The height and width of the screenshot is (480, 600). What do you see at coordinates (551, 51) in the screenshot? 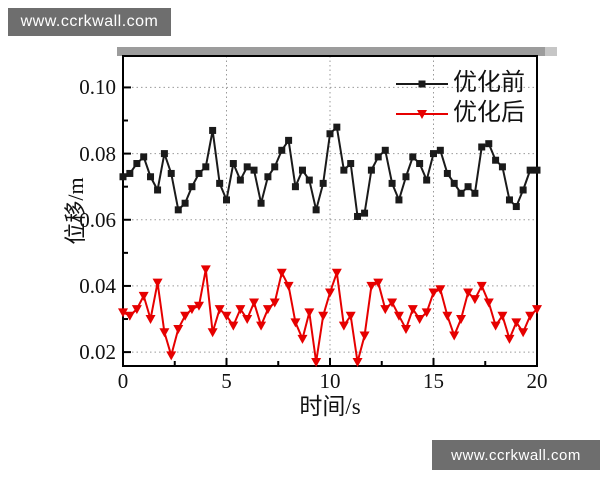
I see `gray-bar-cap` at bounding box center [551, 51].